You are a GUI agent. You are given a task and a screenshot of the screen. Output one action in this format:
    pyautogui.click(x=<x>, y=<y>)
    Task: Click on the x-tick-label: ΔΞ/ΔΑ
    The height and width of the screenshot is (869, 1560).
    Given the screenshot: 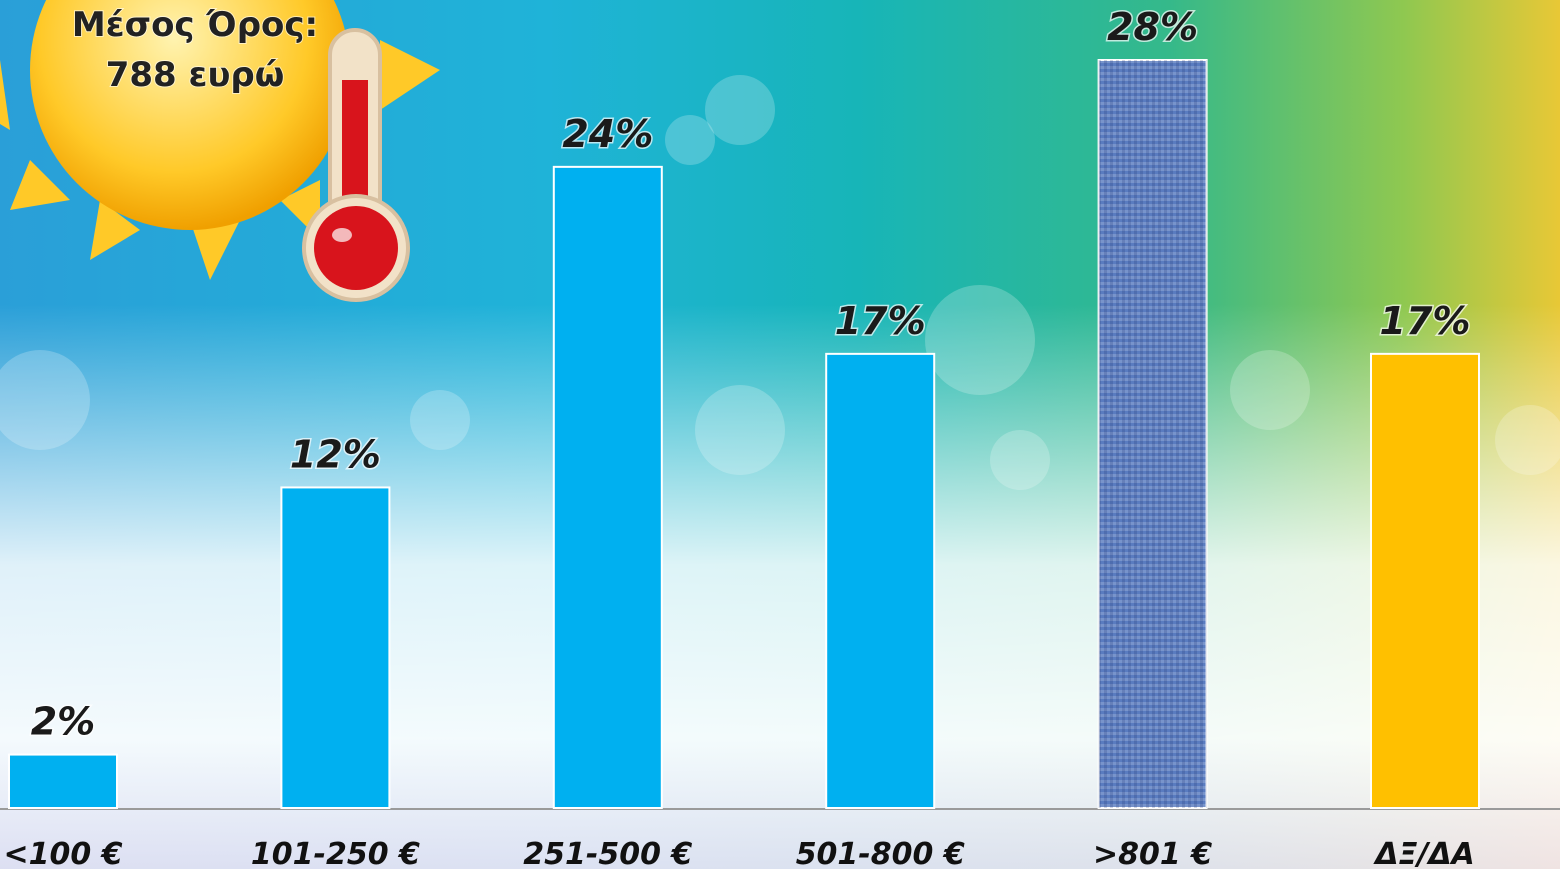 What is the action you would take?
    pyautogui.click(x=1424, y=853)
    